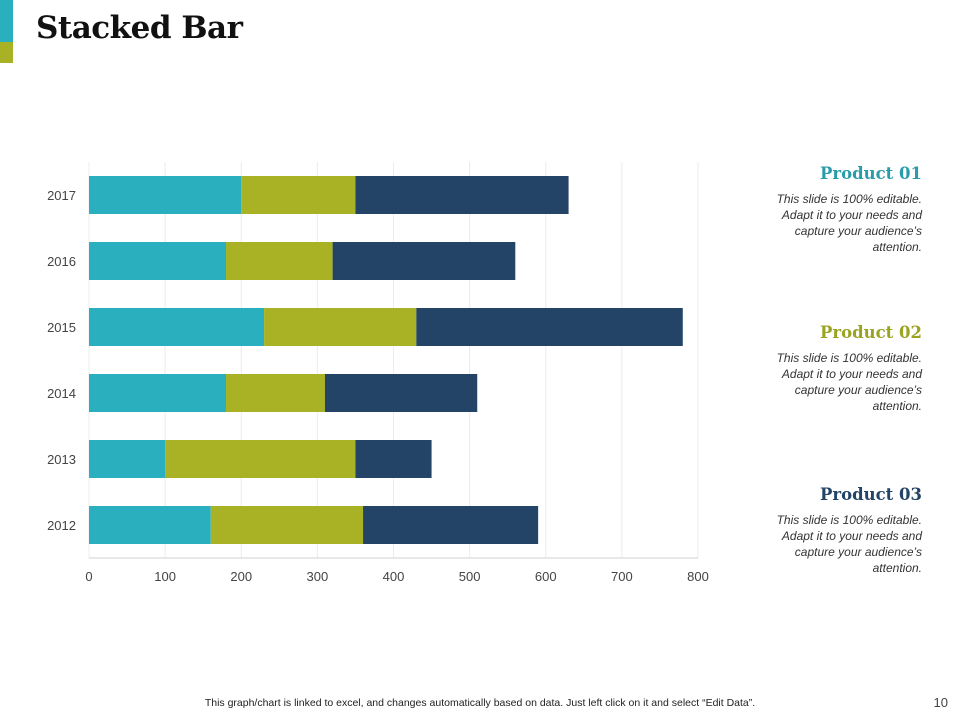  Describe the element at coordinates (61, 195) in the screenshot. I see `y-tick-label-2017: 2017` at that location.